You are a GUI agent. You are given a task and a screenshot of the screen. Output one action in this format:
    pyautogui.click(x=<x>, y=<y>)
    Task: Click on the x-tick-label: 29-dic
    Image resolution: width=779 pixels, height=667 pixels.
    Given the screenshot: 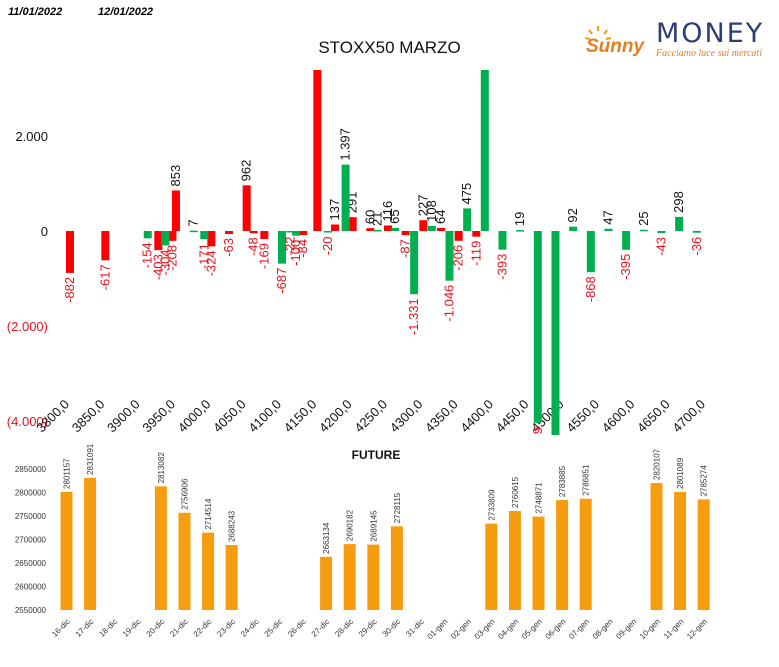 What is the action you would take?
    pyautogui.click(x=368, y=628)
    